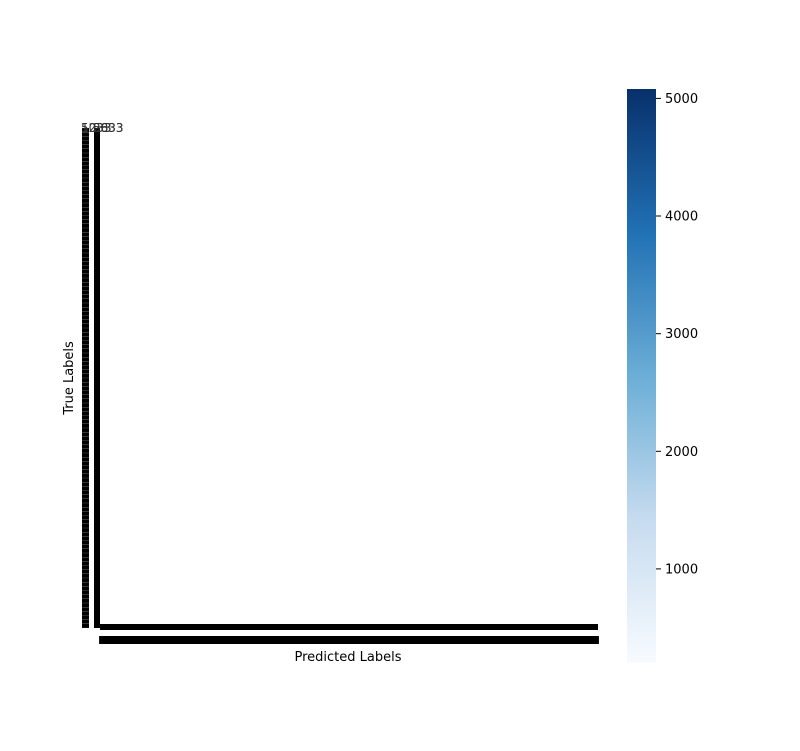 This screenshot has height=751, width=800. I want to click on colorbar-ticks: 1000 2000 3000 4000 5000, so click(677, 334).